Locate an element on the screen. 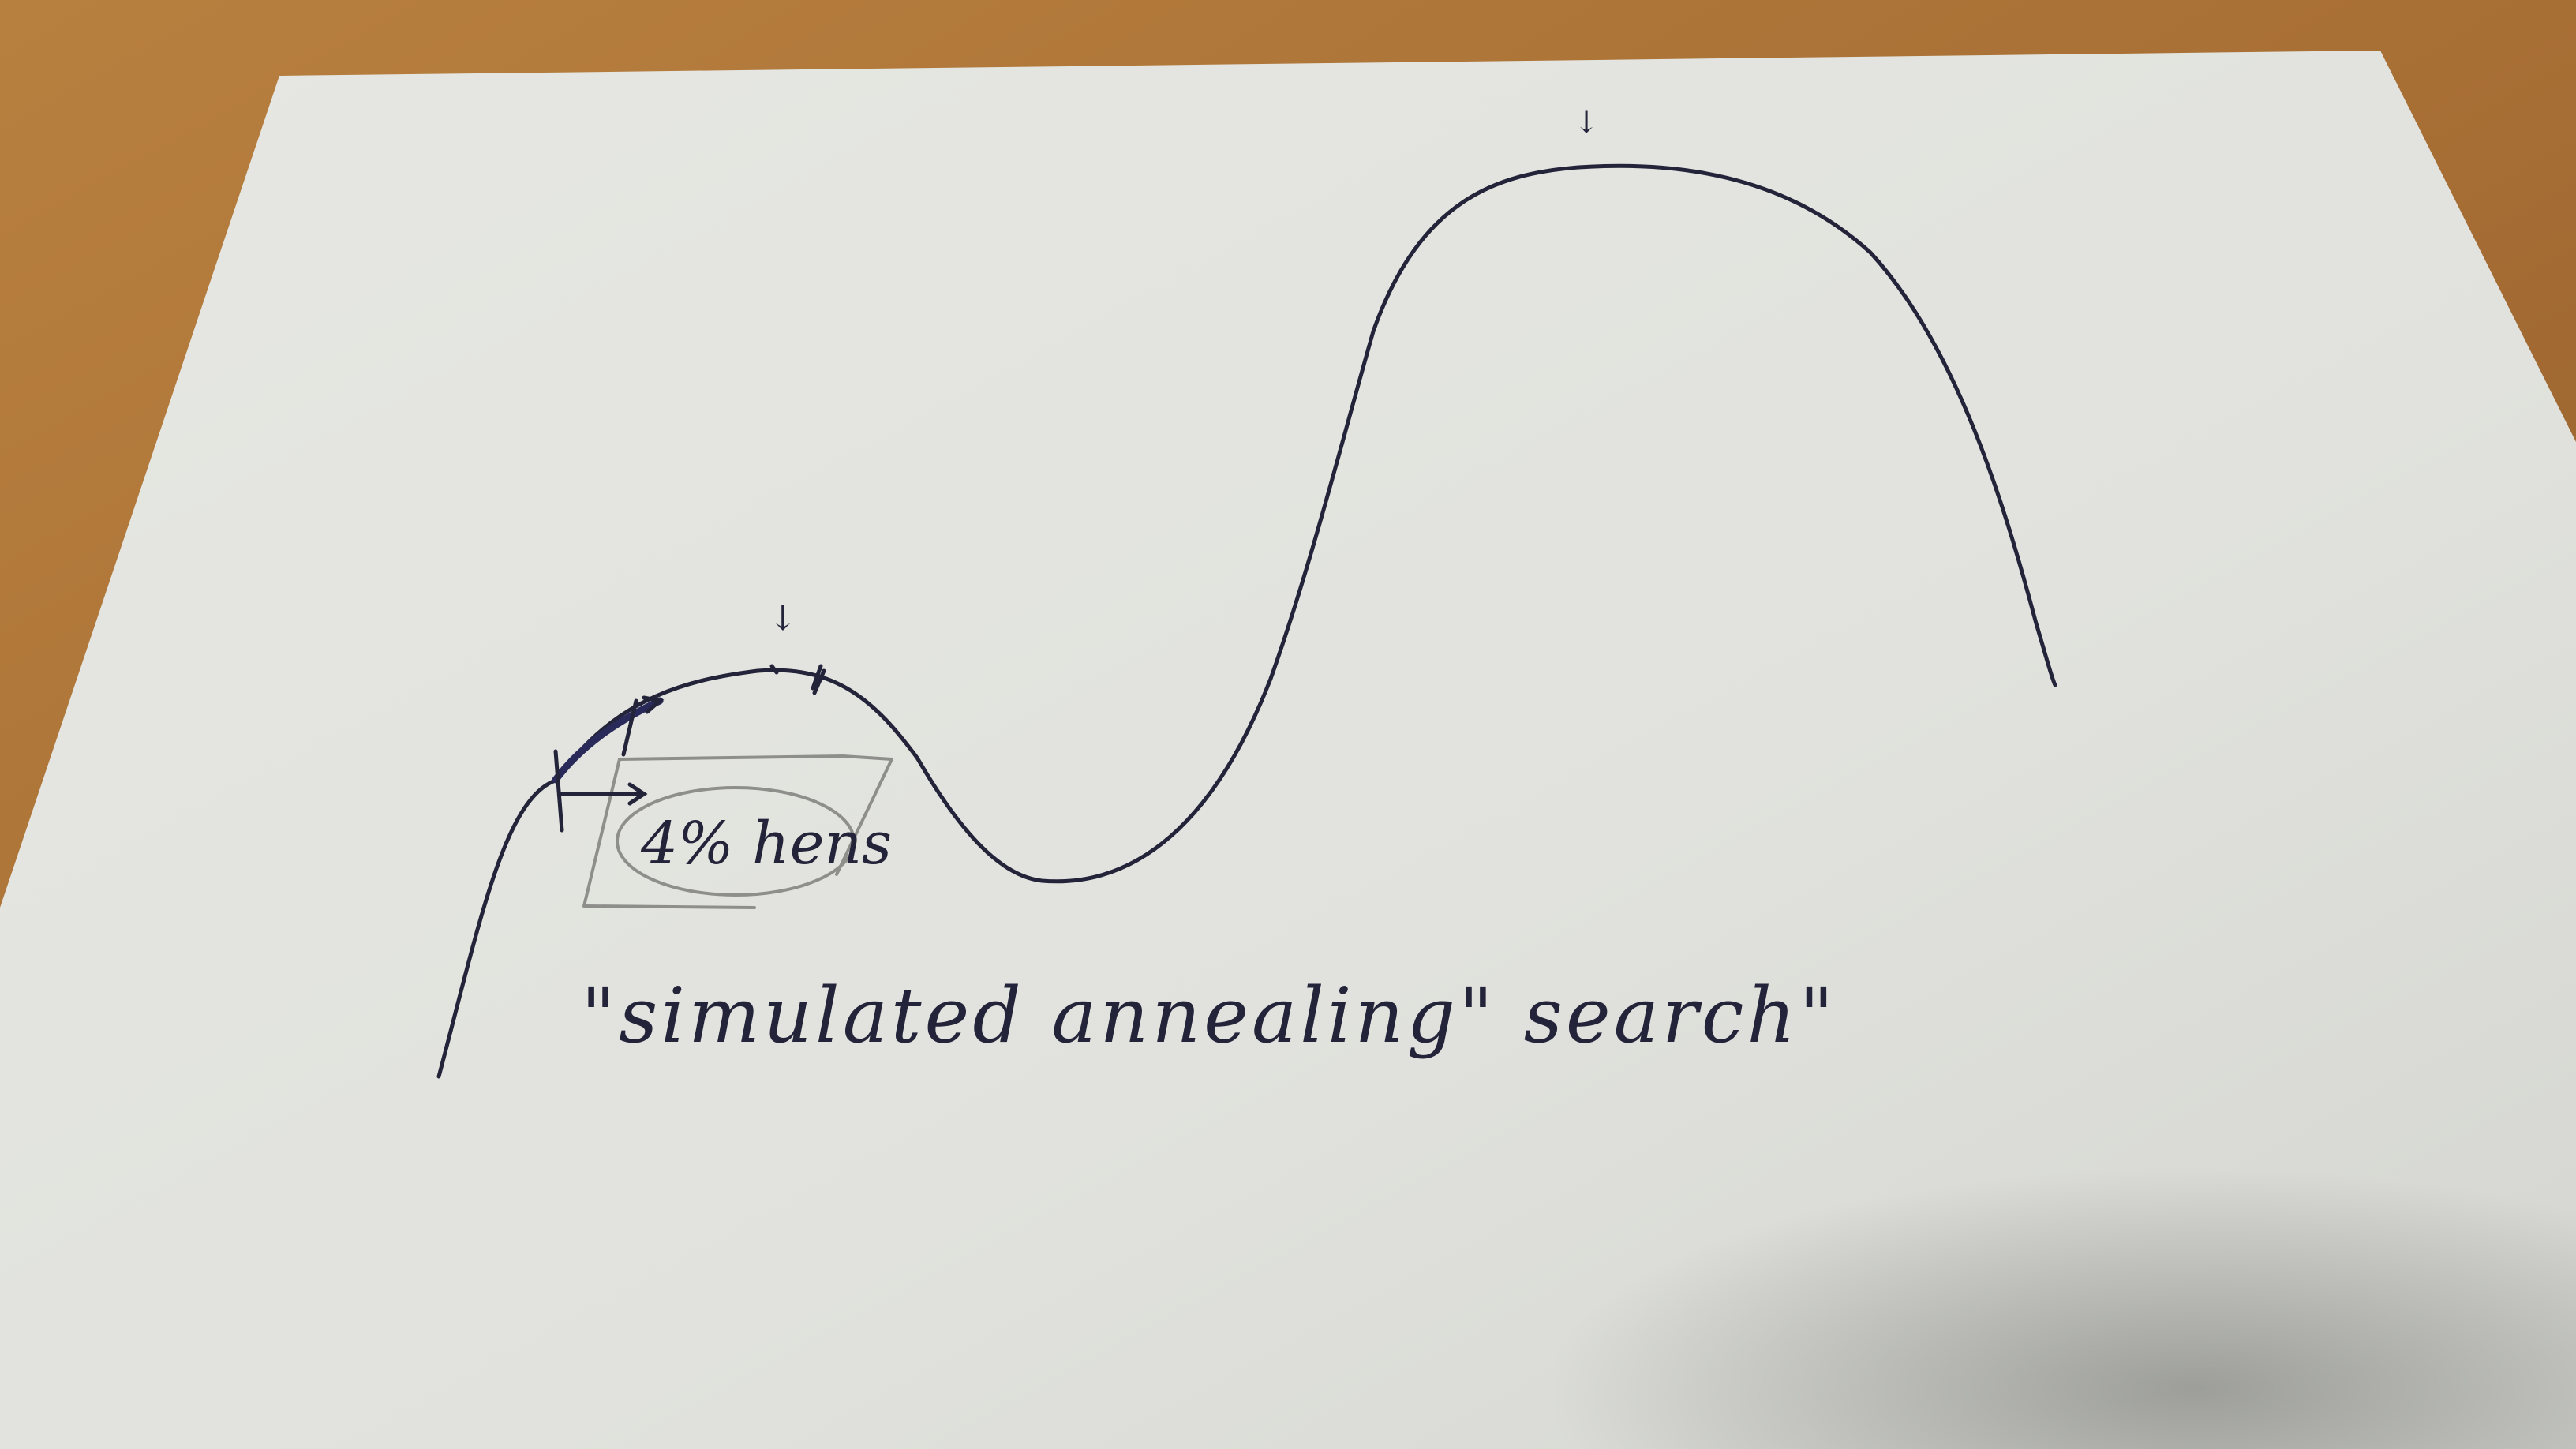 This screenshot has height=1449, width=2576. step-arrows is located at coordinates (689, 748).